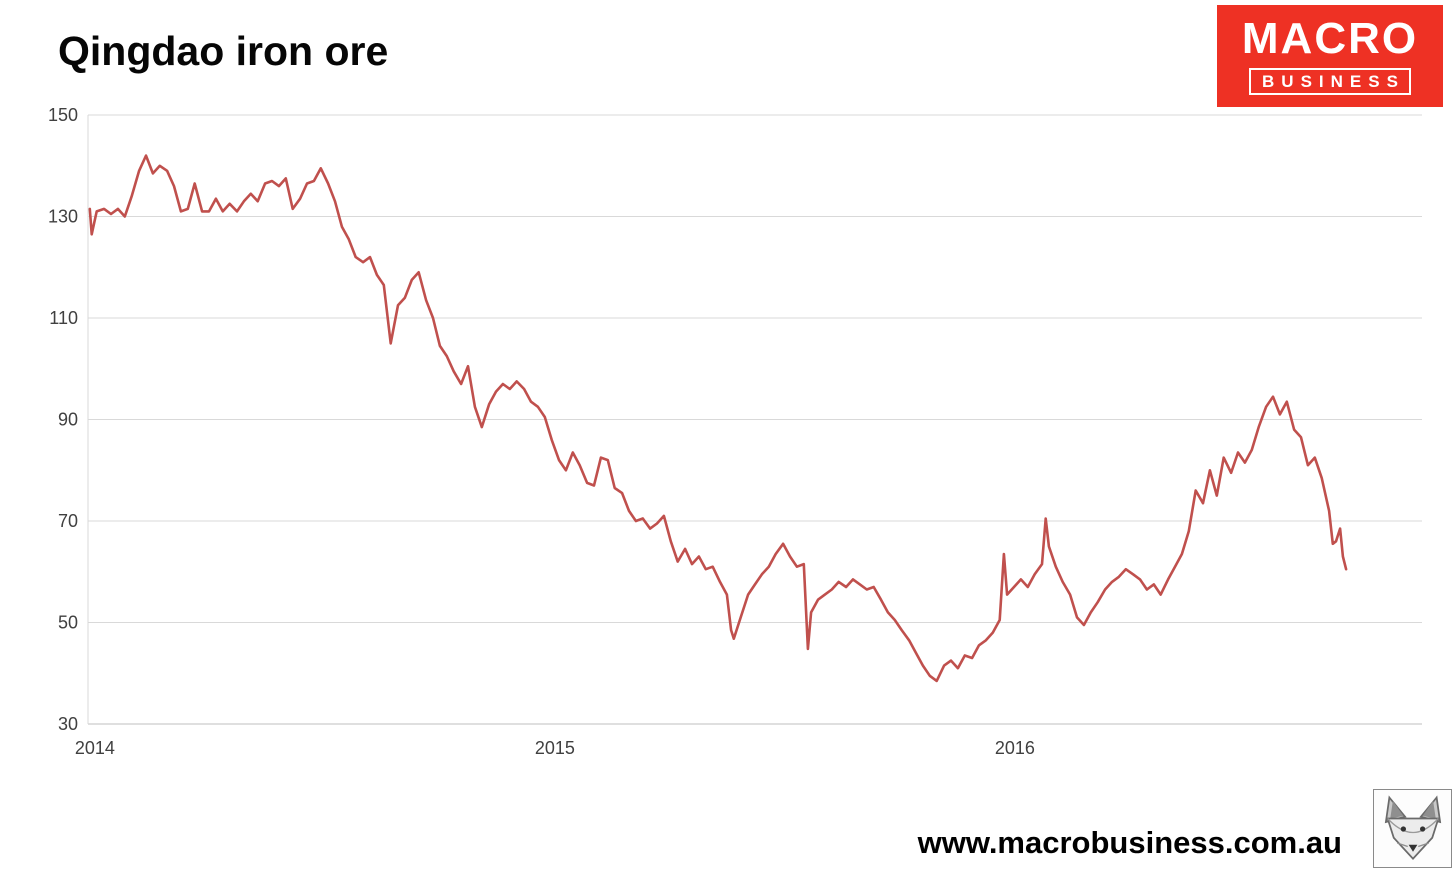 Image resolution: width=1454 pixels, height=869 pixels. What do you see at coordinates (555, 748) in the screenshot?
I see `x-tick-label: 2015` at bounding box center [555, 748].